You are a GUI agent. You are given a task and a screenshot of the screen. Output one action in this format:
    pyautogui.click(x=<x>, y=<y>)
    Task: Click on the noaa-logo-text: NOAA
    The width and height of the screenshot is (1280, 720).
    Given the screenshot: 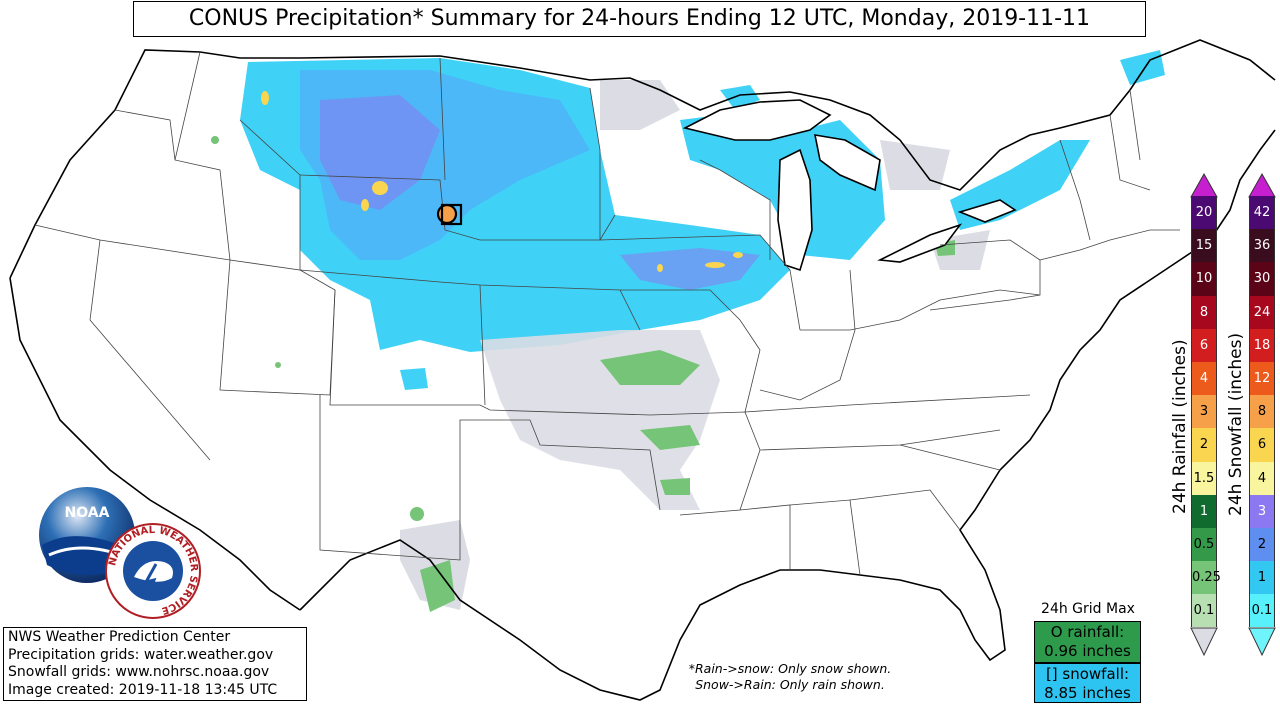 What is the action you would take?
    pyautogui.click(x=87, y=513)
    